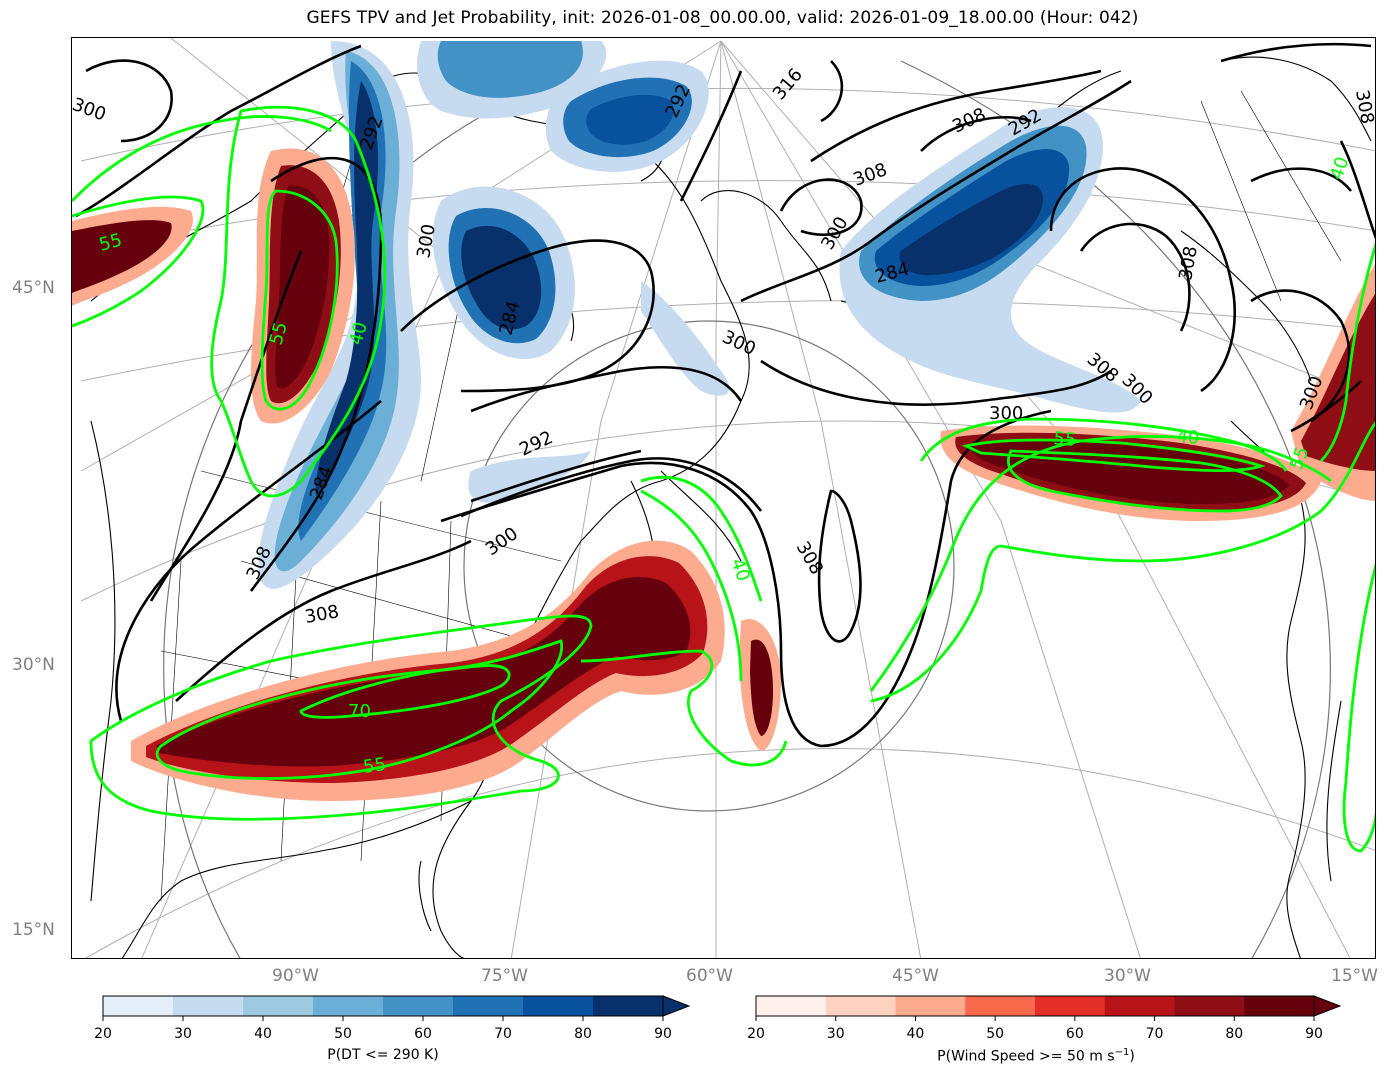 The height and width of the screenshot is (1084, 1400). I want to click on wind-colorbar-swatches, so click(1048, 1008).